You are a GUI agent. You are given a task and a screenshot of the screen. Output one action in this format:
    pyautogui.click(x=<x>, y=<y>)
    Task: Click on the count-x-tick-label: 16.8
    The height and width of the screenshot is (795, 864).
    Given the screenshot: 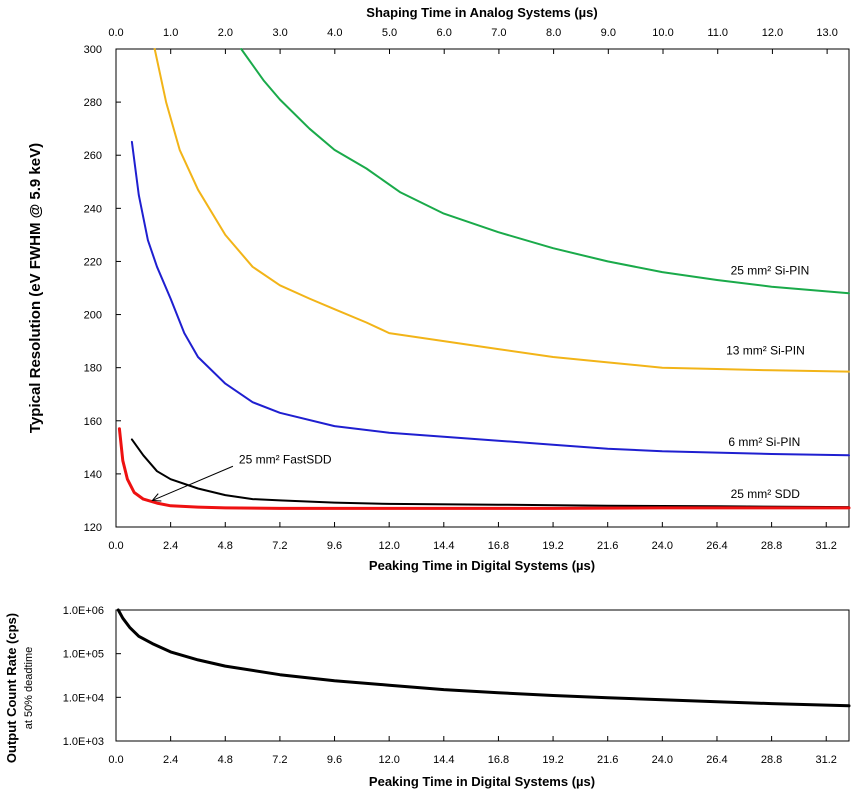 What is the action you would take?
    pyautogui.click(x=498, y=760)
    